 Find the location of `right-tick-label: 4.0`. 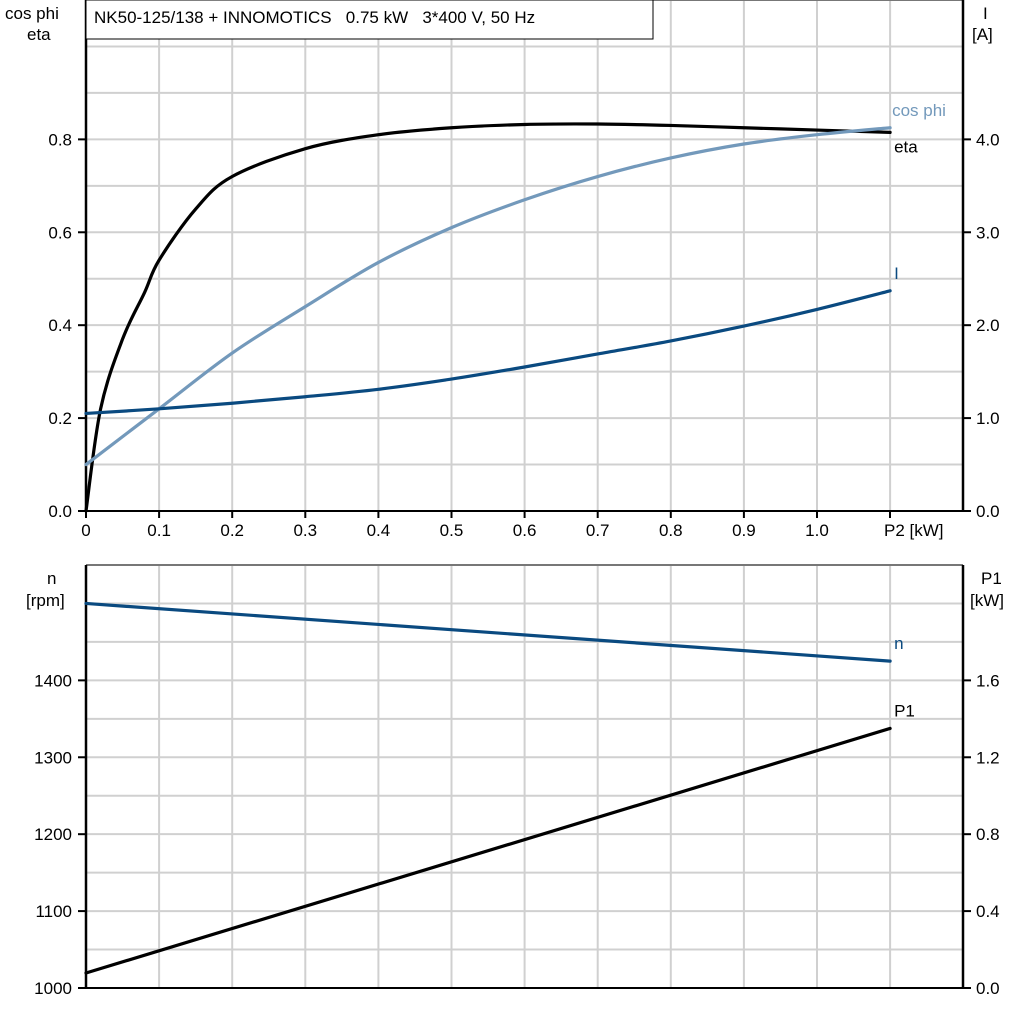

right-tick-label: 4.0 is located at coordinates (988, 139).